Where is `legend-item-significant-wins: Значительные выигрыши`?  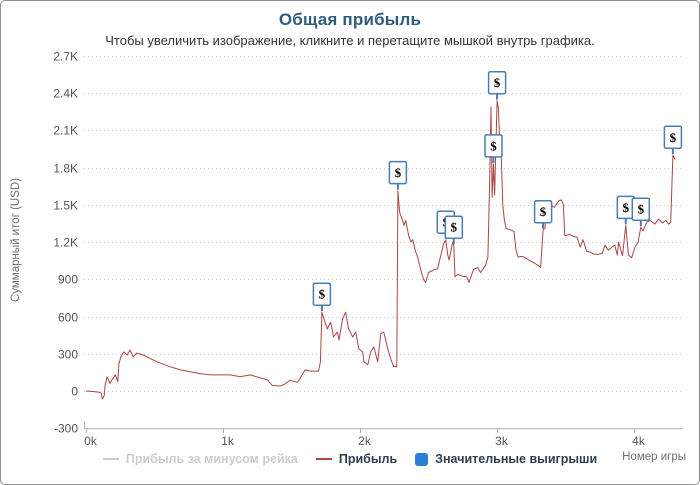 legend-item-significant-wins: Значительные выигрыши is located at coordinates (506, 459).